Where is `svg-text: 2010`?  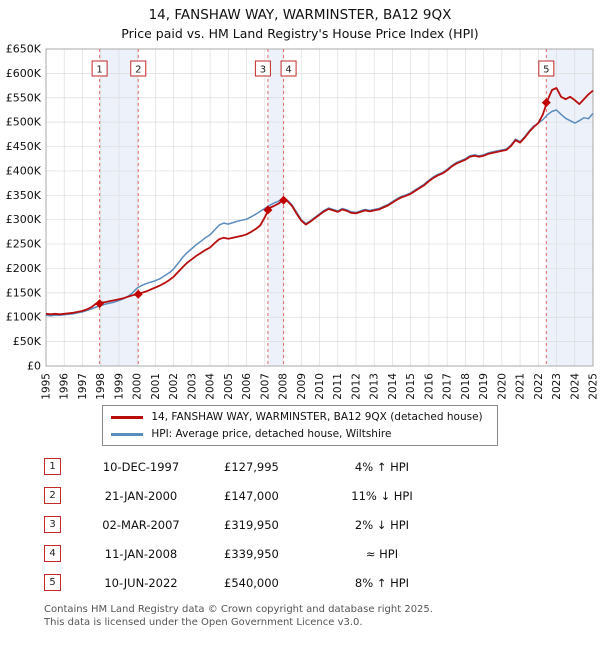 svg-text: 2010 is located at coordinates (320, 386).